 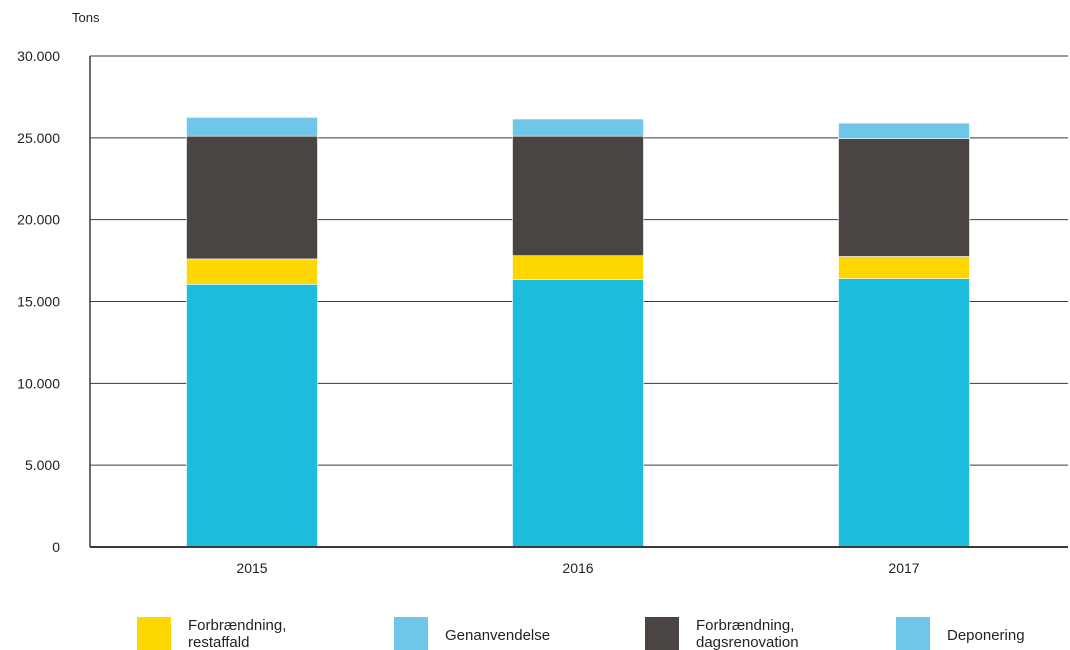 I want to click on legend-label: Deponering, so click(x=986, y=635).